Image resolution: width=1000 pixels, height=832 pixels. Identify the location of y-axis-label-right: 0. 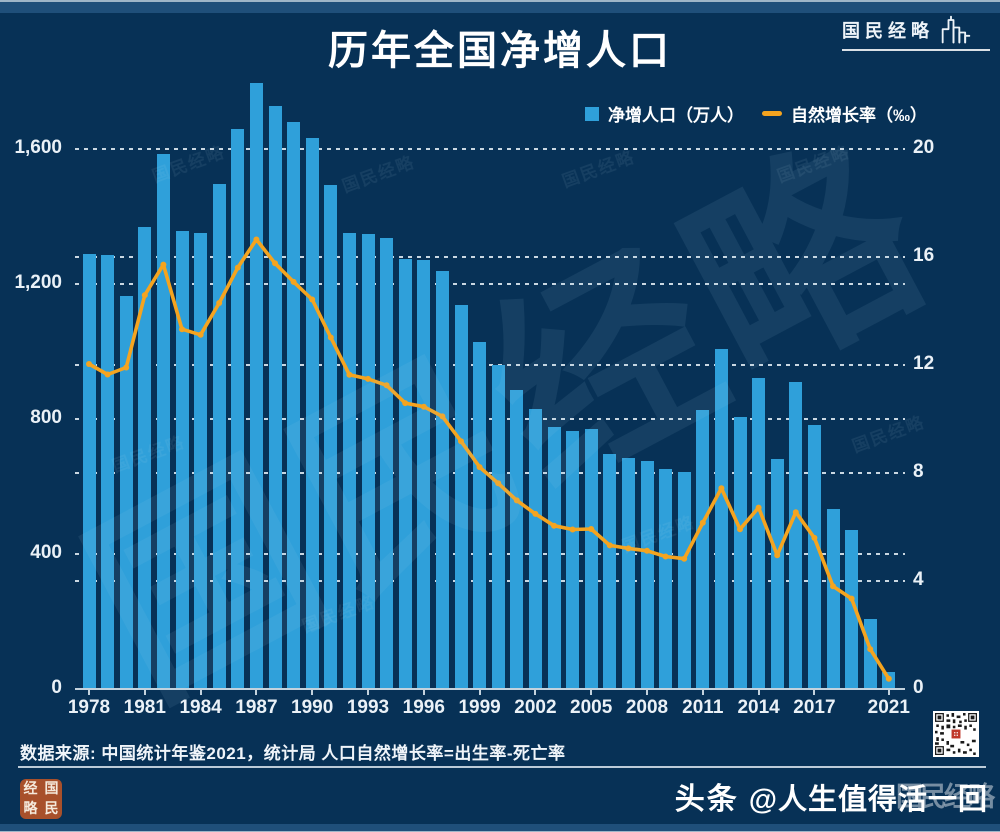
(918, 687).